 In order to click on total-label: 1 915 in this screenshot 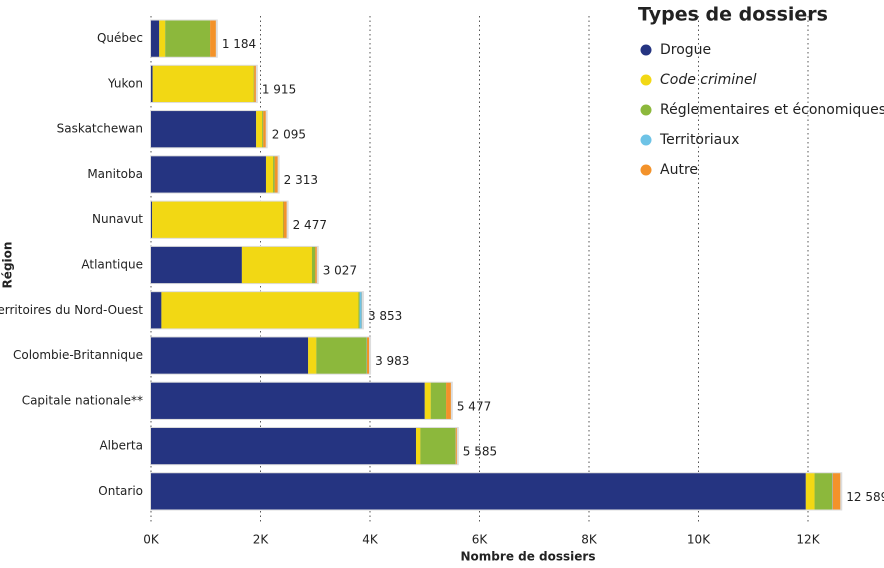, I will do `click(279, 89)`.